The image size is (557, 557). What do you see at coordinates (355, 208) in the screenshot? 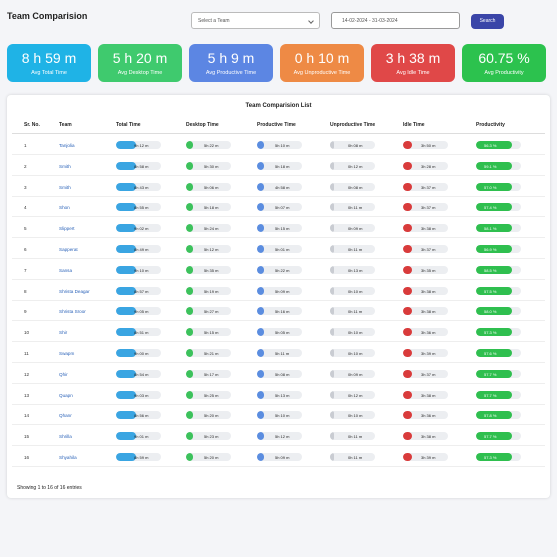
I see `pill-text: 0h 11 m` at bounding box center [355, 208].